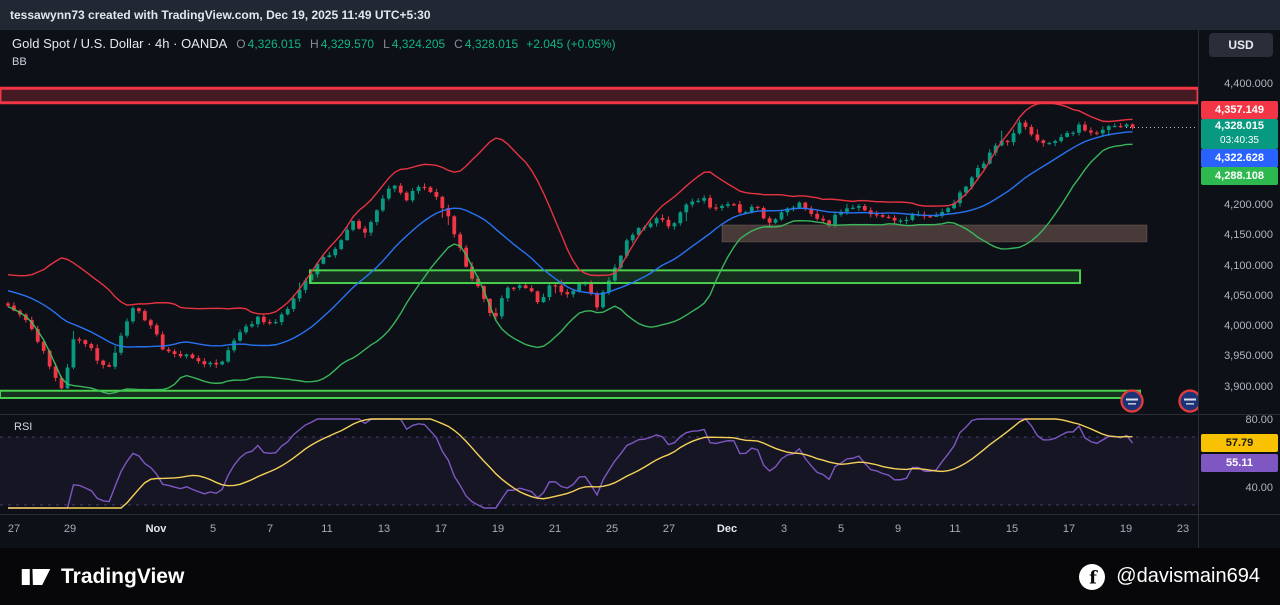 The width and height of the screenshot is (1280, 605). What do you see at coordinates (1241, 45) in the screenshot?
I see `currency-button: USD` at bounding box center [1241, 45].